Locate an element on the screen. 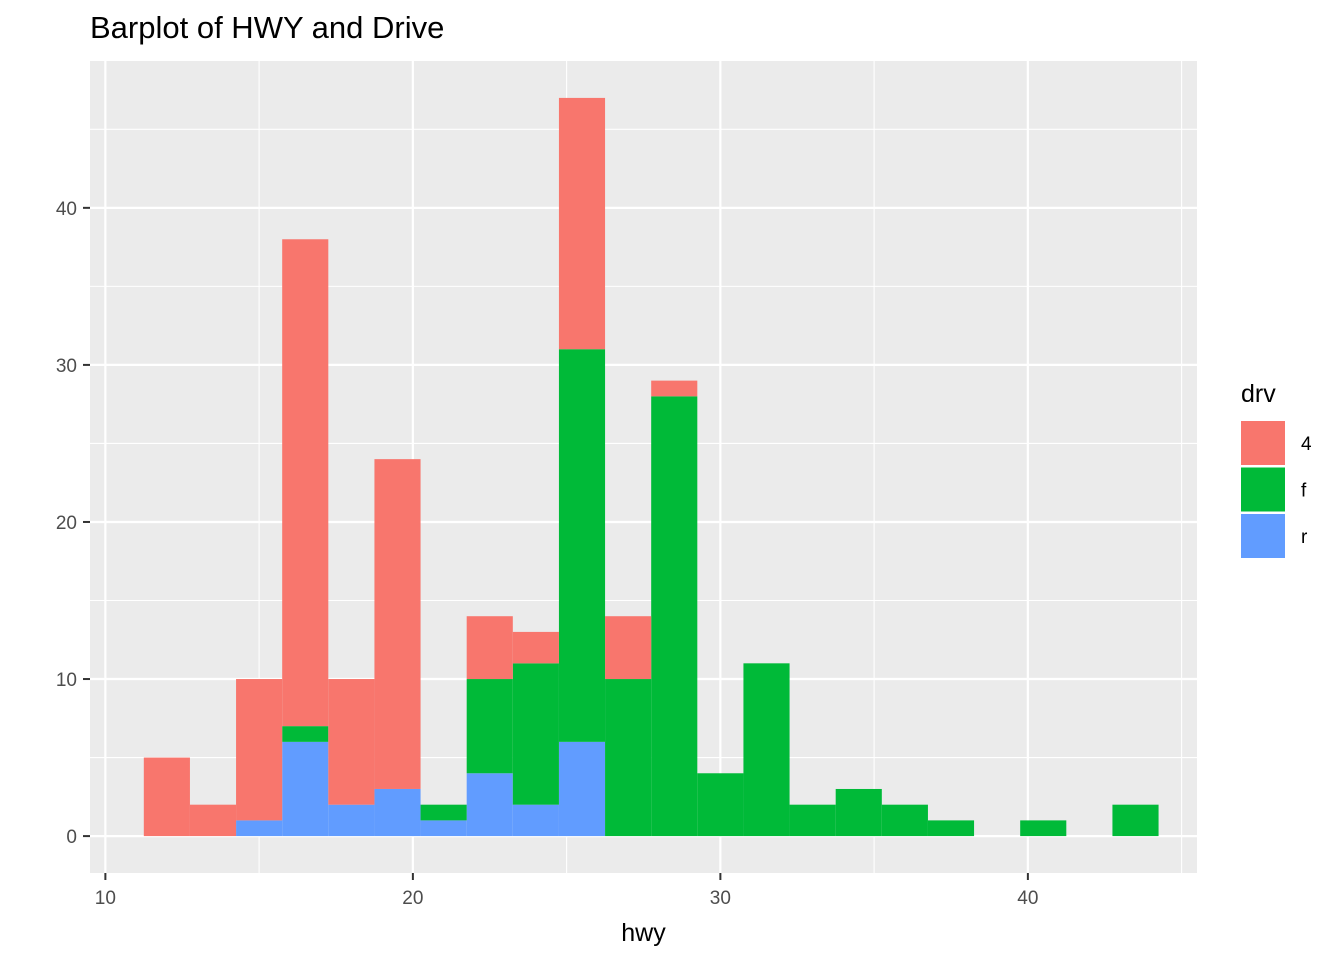 This screenshot has width=1344, height=960. y-tick-label: 10 is located at coordinates (66, 680).